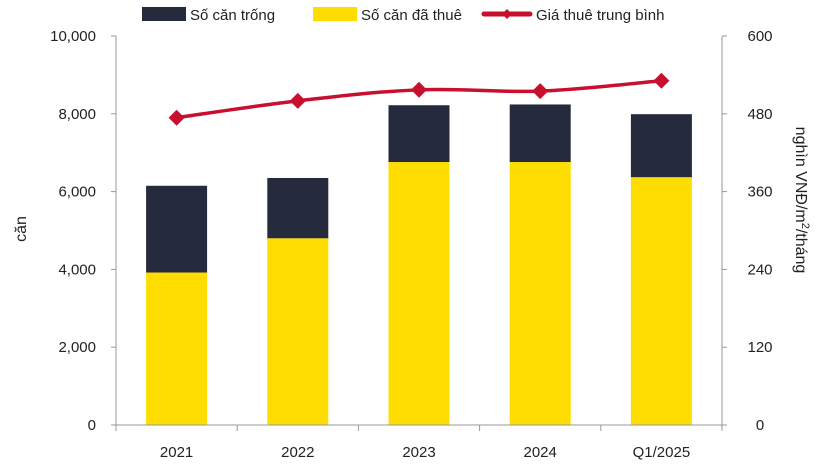 This screenshot has height=469, width=821. Describe the element at coordinates (77, 347) in the screenshot. I see `y-tick-label: 2,000` at that location.